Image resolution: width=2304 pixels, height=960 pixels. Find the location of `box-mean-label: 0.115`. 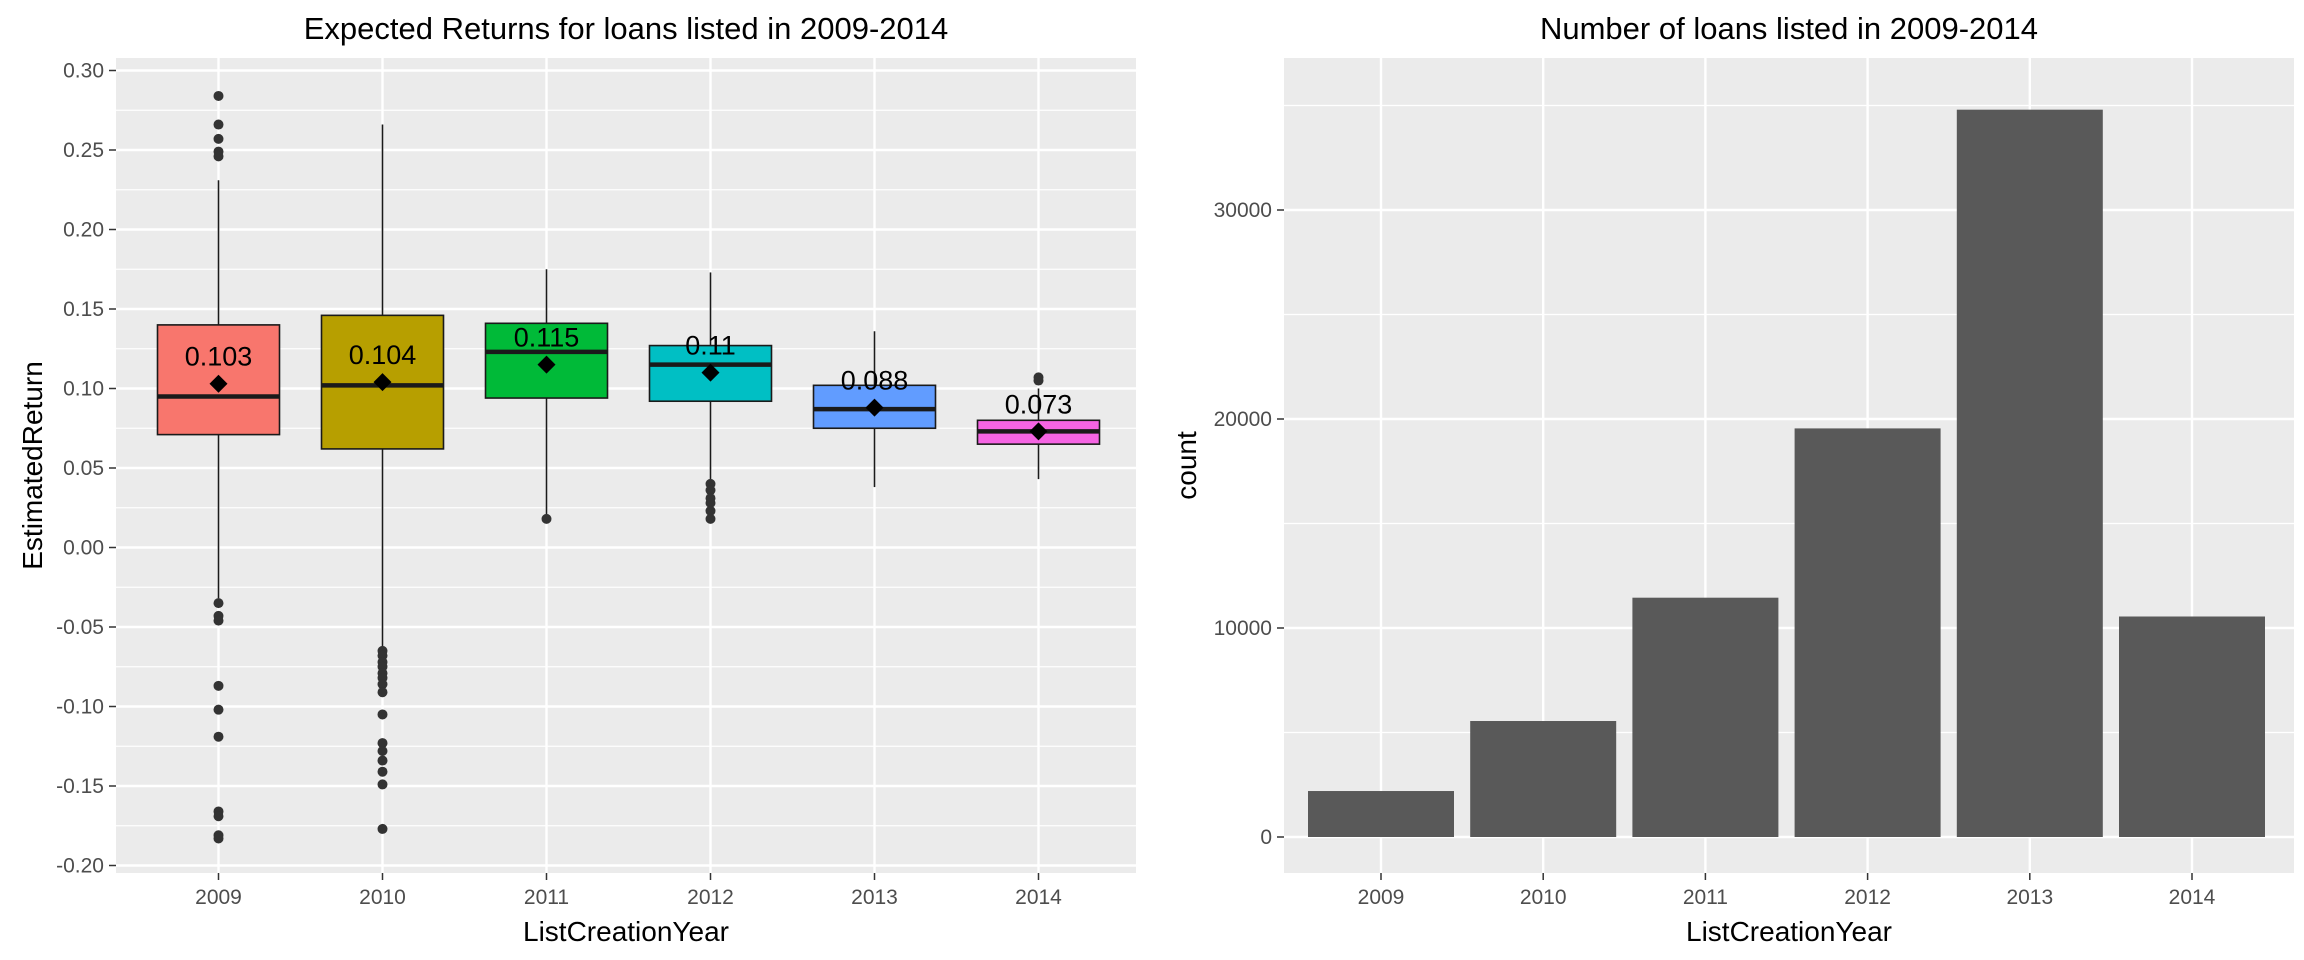

box-mean-label: 0.115 is located at coordinates (547, 338).